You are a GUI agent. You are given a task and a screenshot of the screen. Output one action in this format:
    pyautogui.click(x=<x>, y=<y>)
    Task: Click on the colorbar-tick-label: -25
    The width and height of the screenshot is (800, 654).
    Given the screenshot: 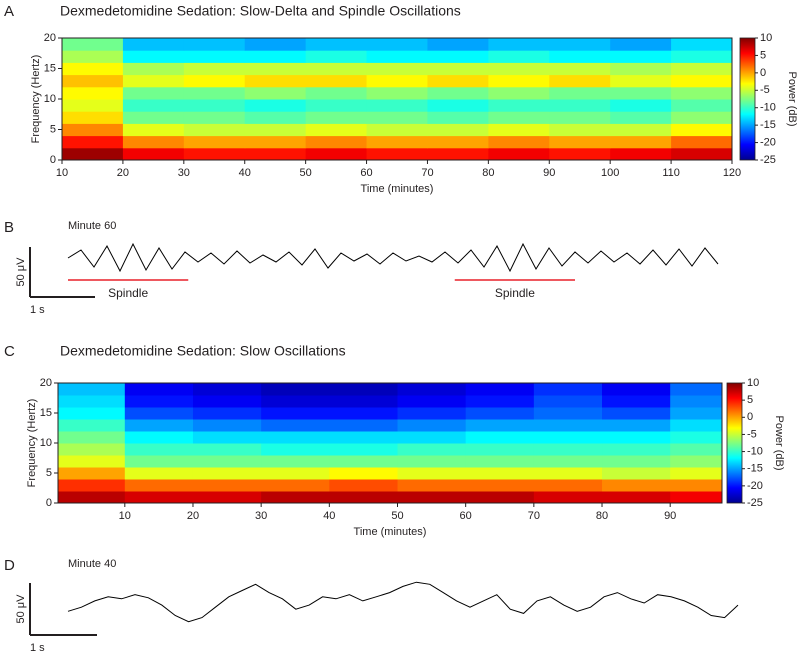 What is the action you would take?
    pyautogui.click(x=768, y=160)
    